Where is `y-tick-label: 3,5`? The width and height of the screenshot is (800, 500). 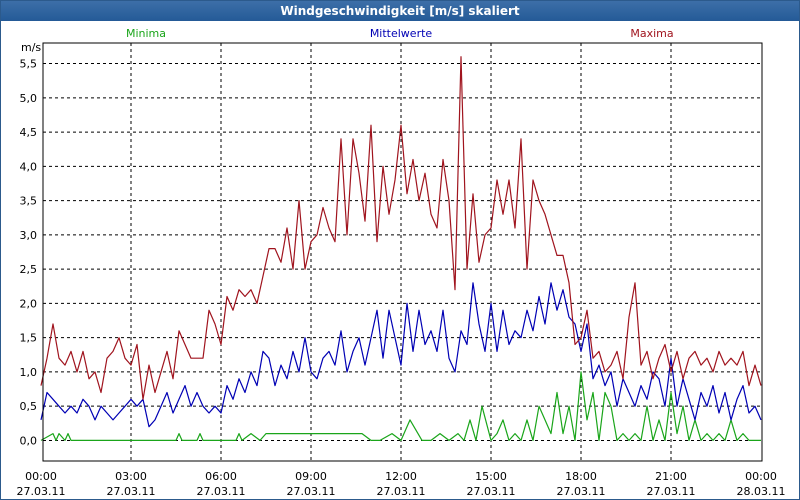 y-tick-label: 3,5 is located at coordinates (29, 201).